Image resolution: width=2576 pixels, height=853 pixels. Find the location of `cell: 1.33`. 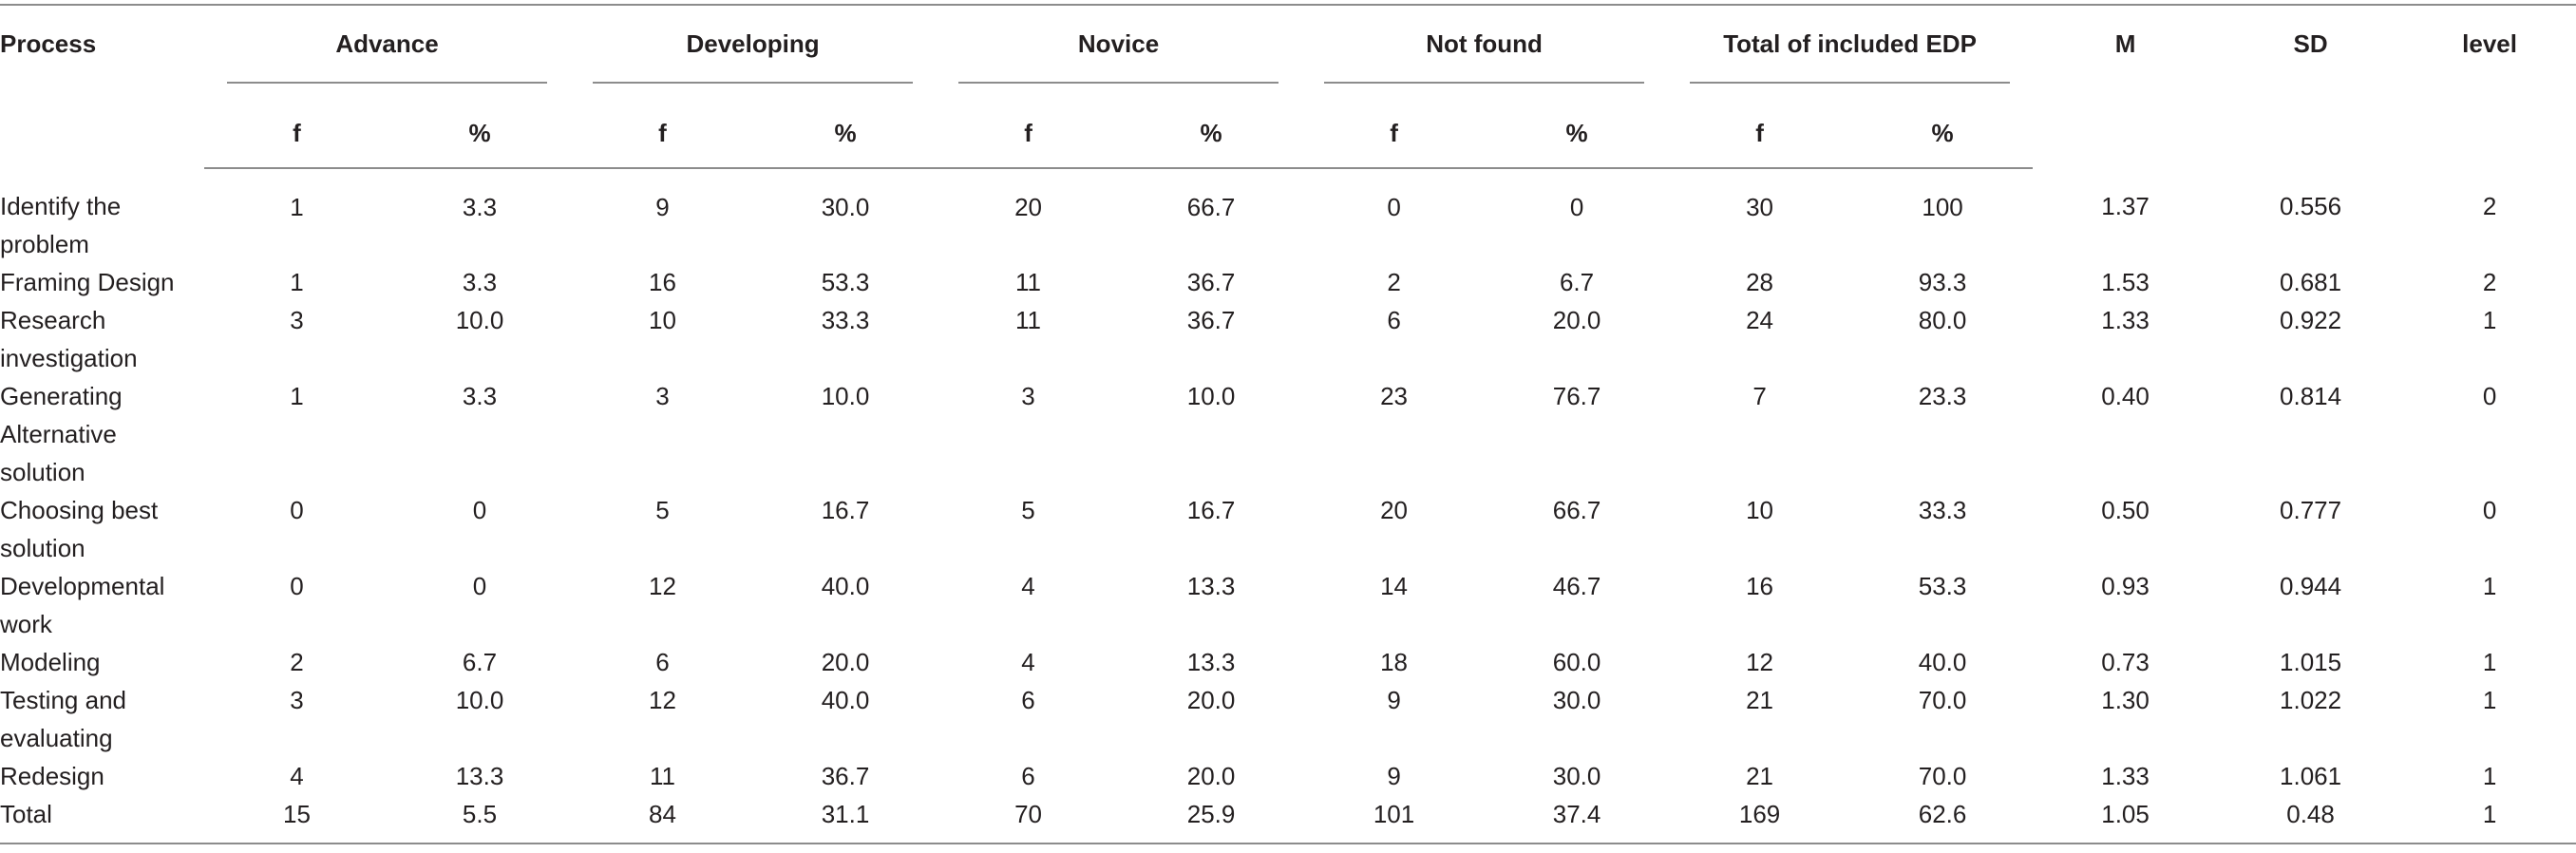

cell: 1.33 is located at coordinates (2125, 320).